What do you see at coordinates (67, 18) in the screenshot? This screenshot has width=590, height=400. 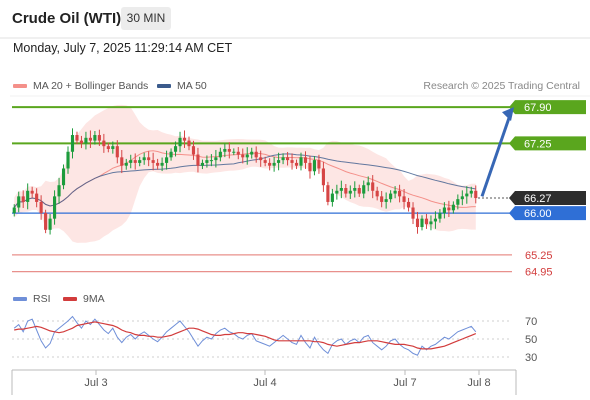 I see `instrument-title: Crude Oil (WTI)` at bounding box center [67, 18].